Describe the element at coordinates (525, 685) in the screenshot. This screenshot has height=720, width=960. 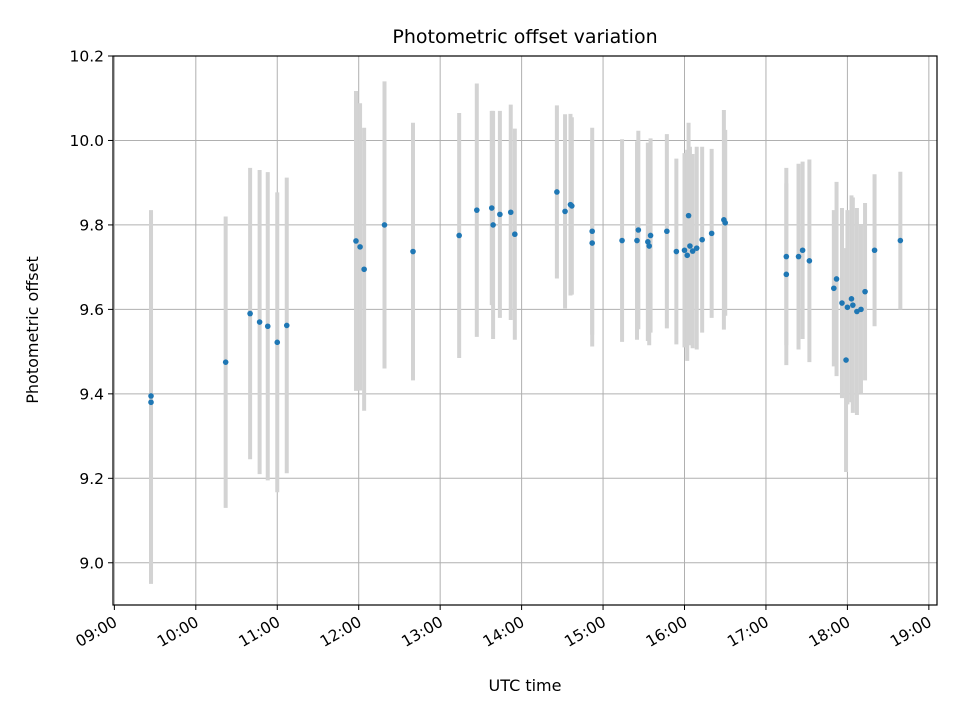
I see `x-axis-label: UTC time` at that location.